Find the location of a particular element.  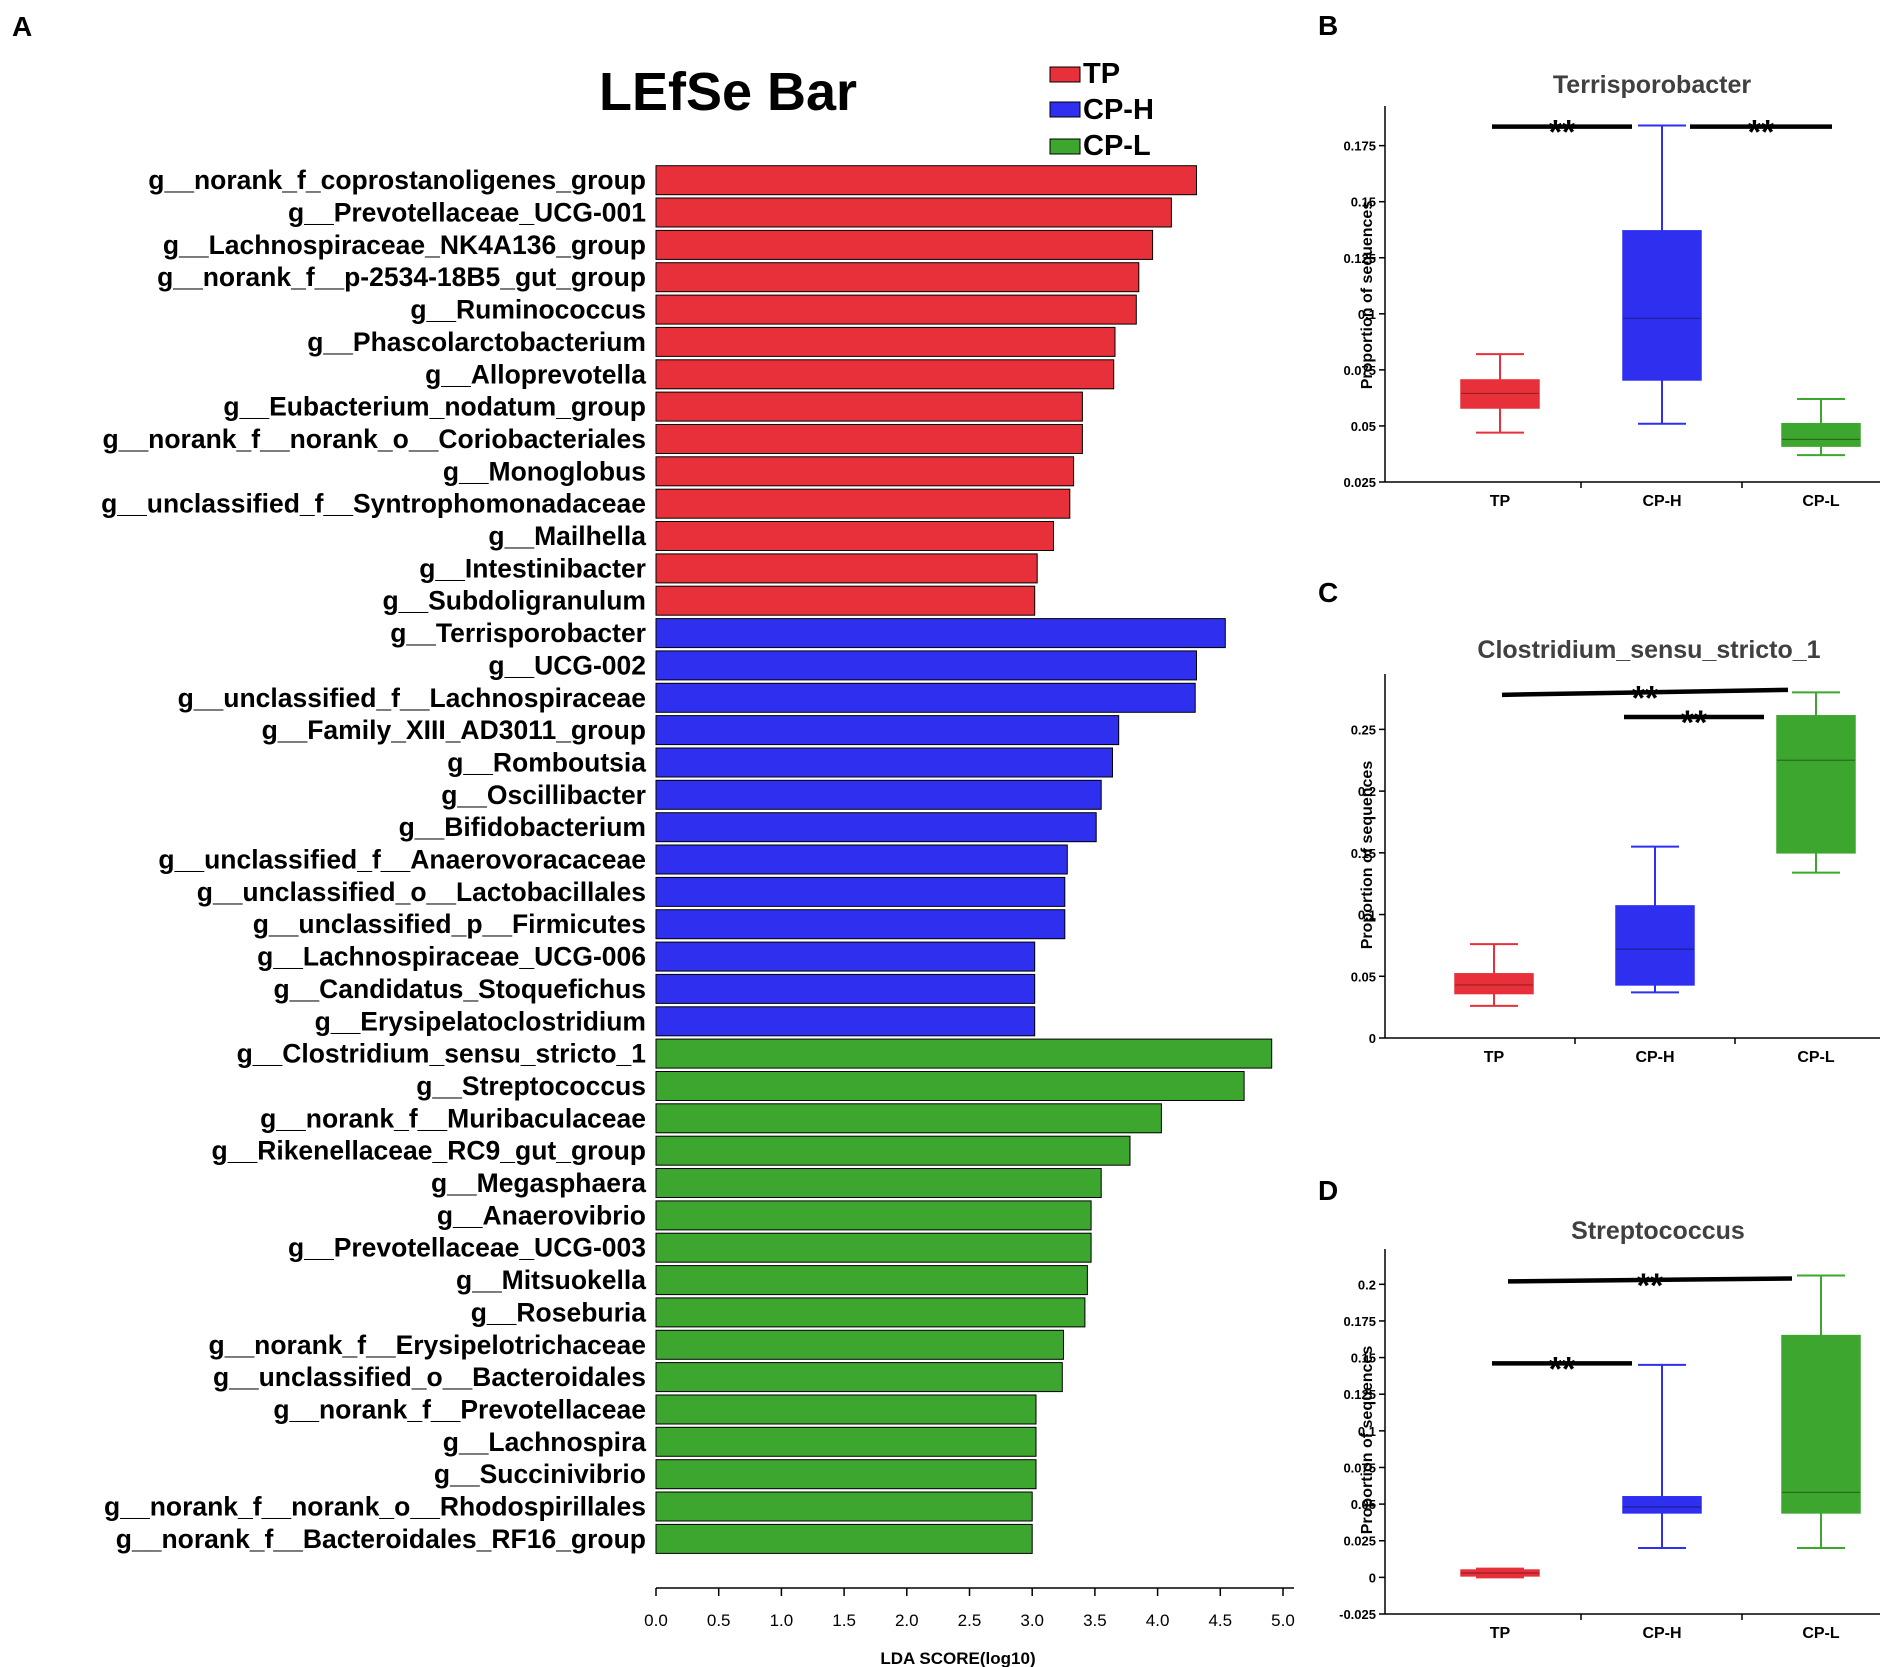

y-tick-label: 0.1 is located at coordinates (1367, 915).